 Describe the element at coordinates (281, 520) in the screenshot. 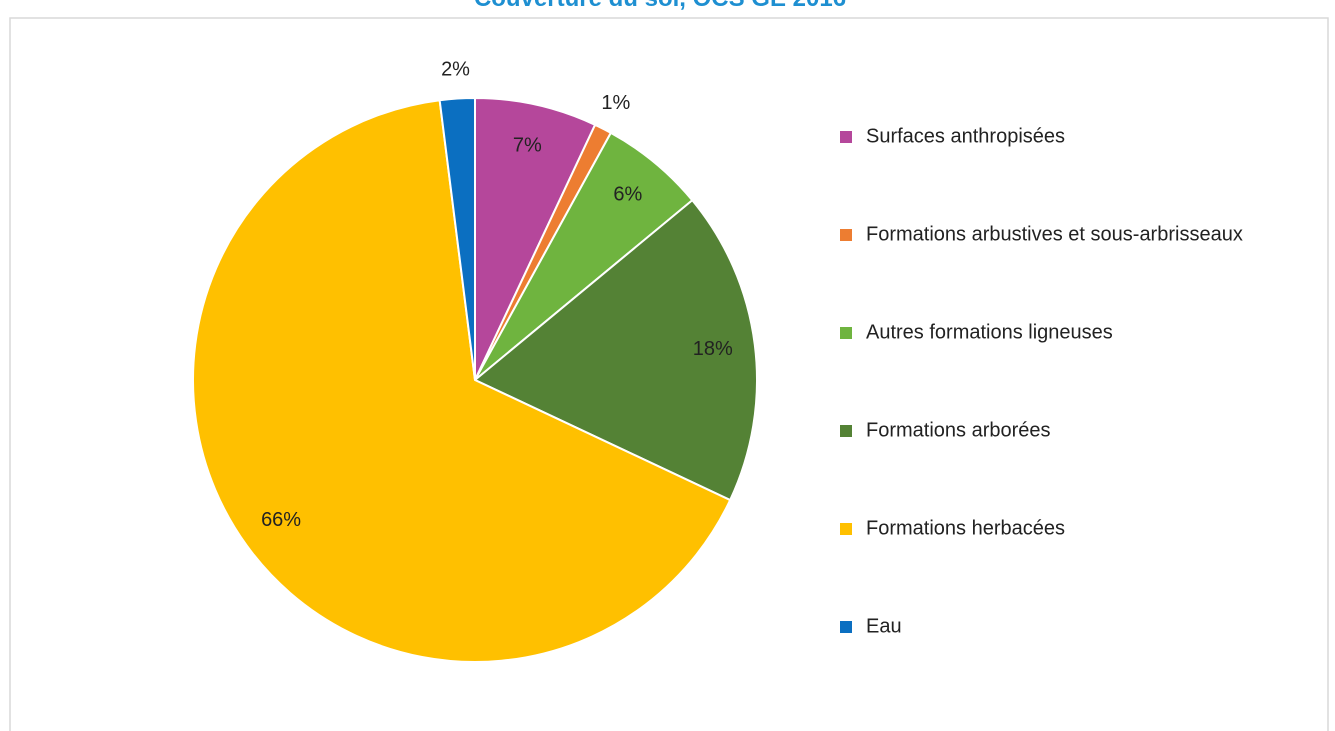

I see `data-label: 66%` at that location.